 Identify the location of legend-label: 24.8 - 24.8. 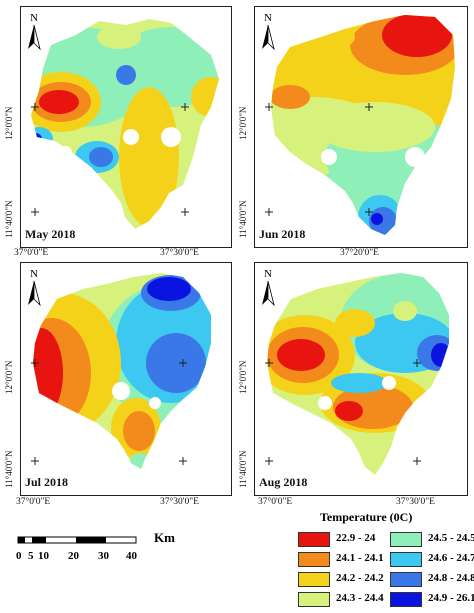
(451, 578).